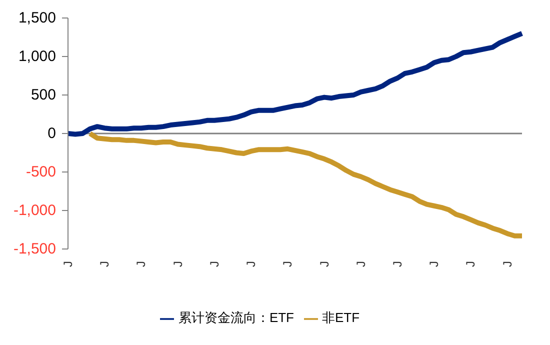 The height and width of the screenshot is (345, 550). I want to click on y-tick-label: 0, so click(52, 133).